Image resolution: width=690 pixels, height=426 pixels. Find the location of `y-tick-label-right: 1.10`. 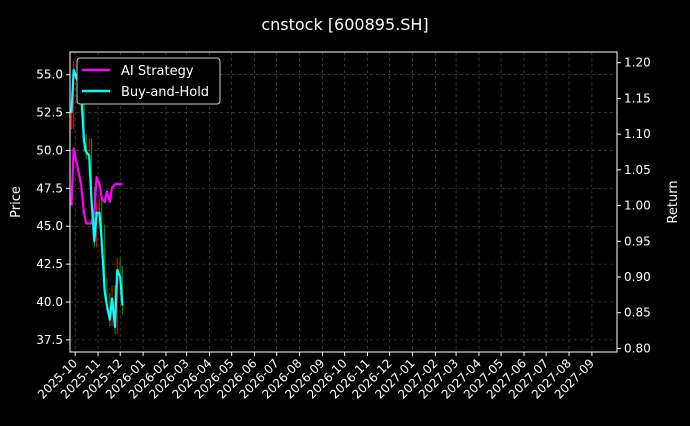

y-tick-label-right: 1.10 is located at coordinates (637, 134).